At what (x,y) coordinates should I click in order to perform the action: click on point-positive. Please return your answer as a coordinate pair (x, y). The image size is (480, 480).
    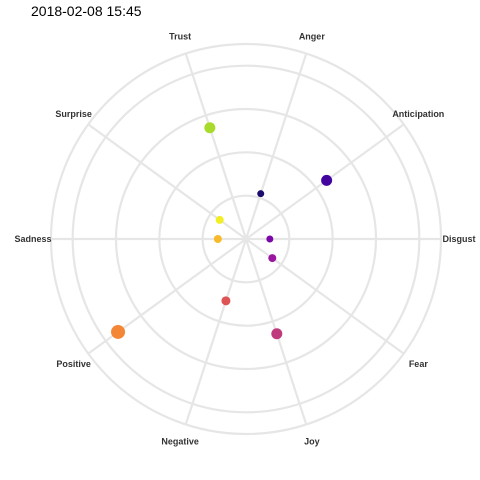
    Looking at the image, I should click on (118, 331).